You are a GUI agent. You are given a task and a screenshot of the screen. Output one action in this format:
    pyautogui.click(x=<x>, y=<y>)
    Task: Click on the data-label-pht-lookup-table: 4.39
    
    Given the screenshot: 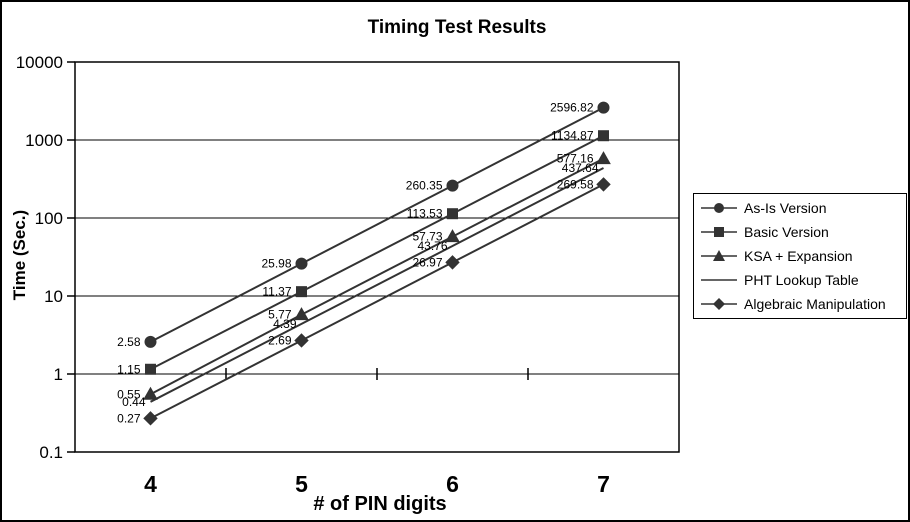 What is the action you would take?
    pyautogui.click(x=285, y=324)
    